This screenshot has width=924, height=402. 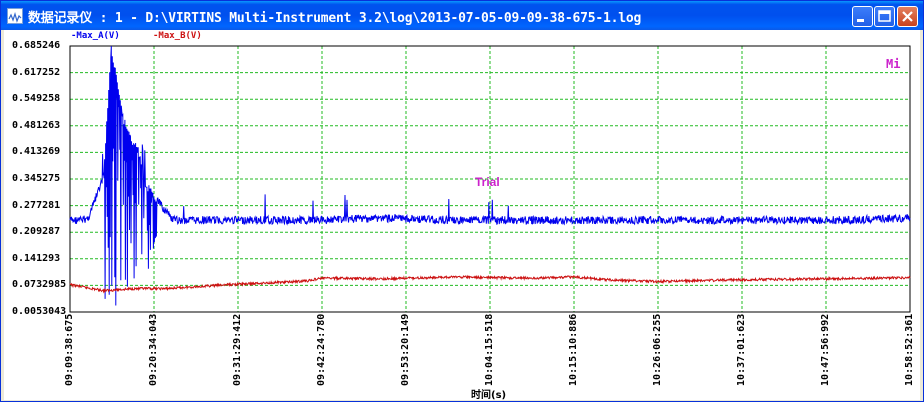 What do you see at coordinates (36, 232) in the screenshot?
I see `y-tick-label: 0.209287` at bounding box center [36, 232].